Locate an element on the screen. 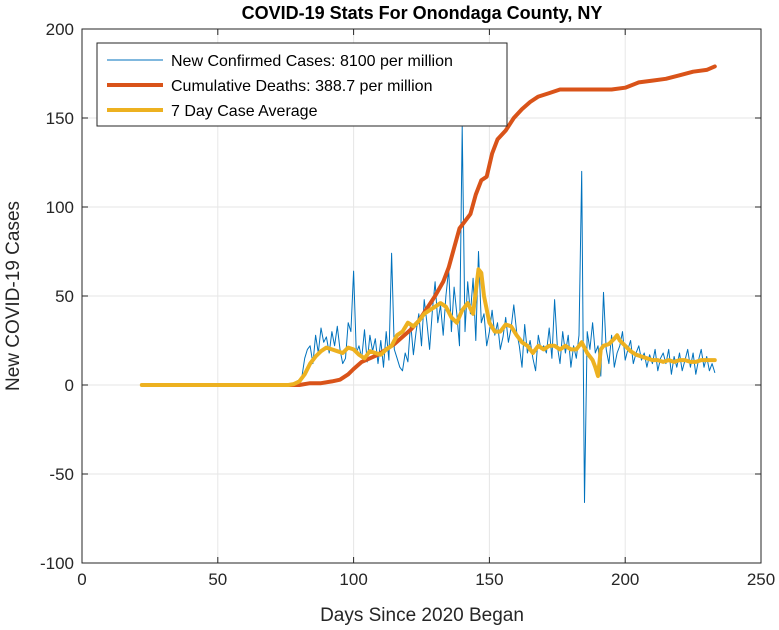  y-tick-label: 150 is located at coordinates (60, 118).